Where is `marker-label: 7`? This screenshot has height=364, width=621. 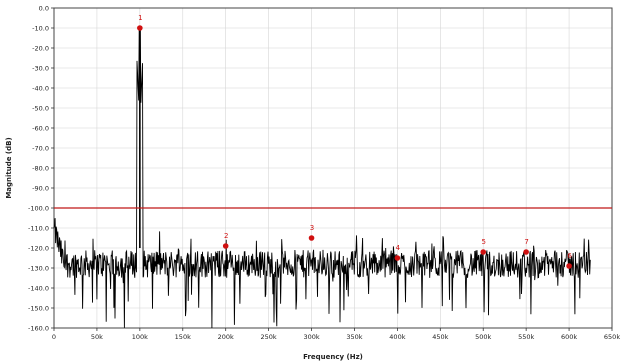
marker-label: 7 is located at coordinates (526, 242).